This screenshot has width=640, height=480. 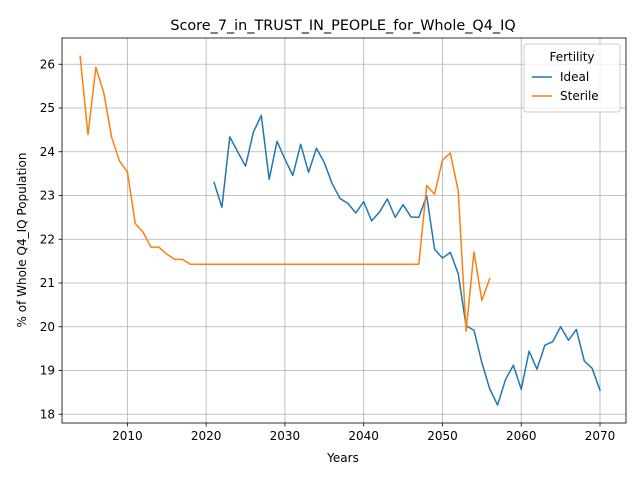 I want to click on x-tick-label: 2040, so click(x=363, y=436).